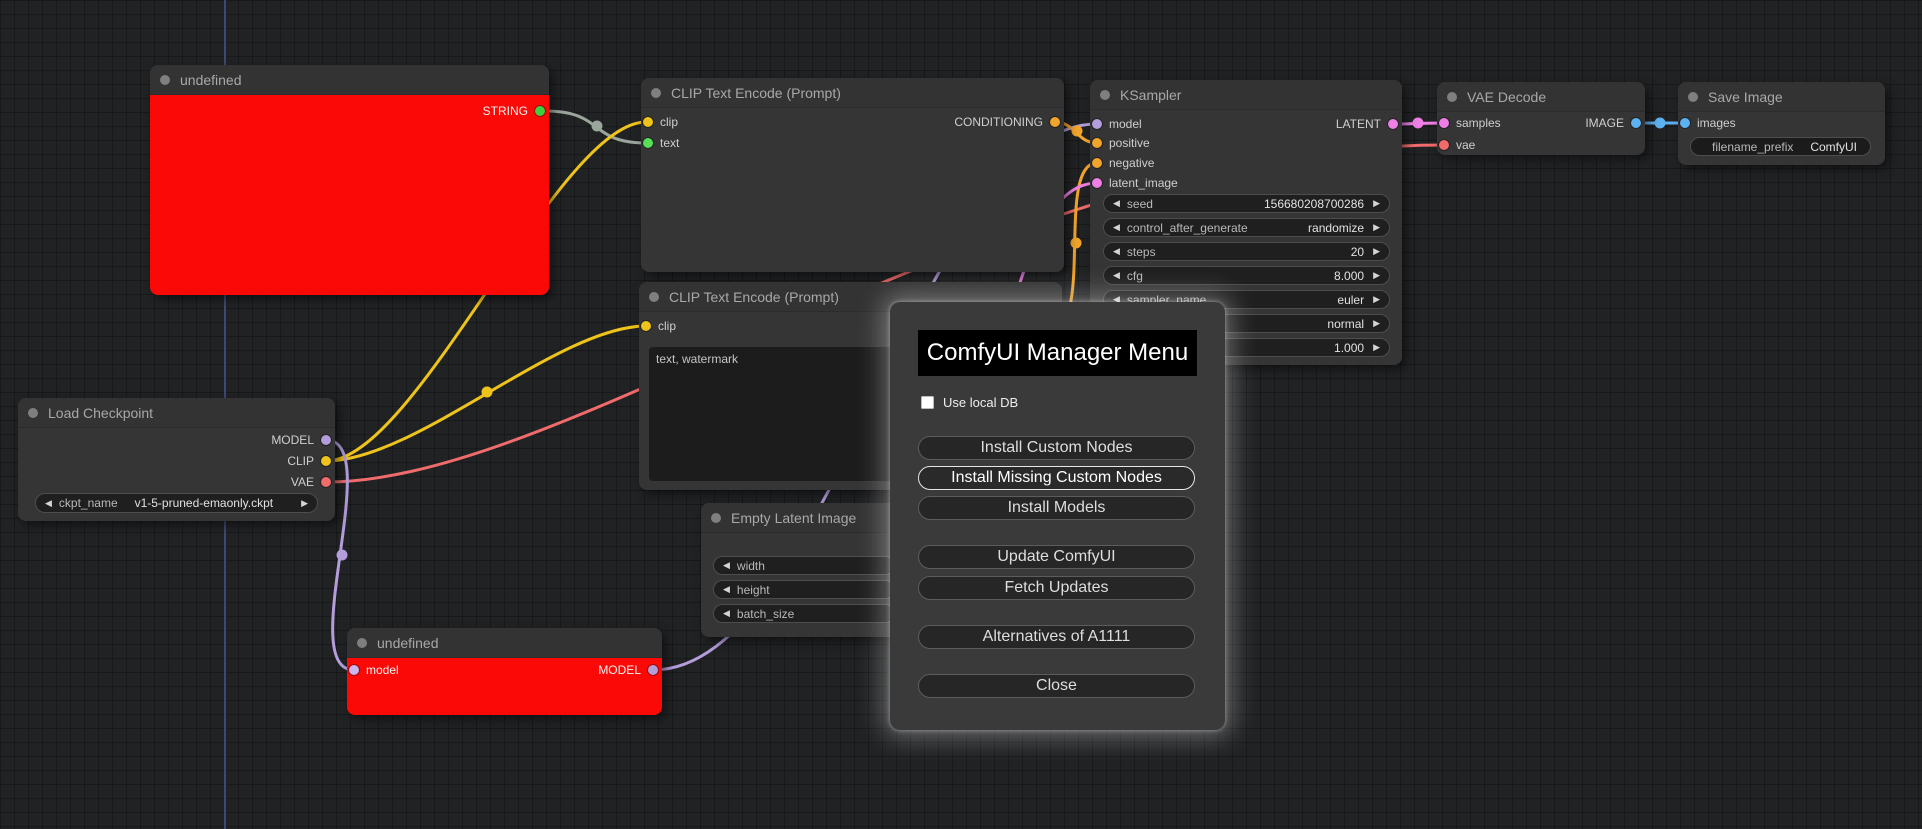  Describe the element at coordinates (1056, 686) in the screenshot. I see `close-button: Close` at that location.